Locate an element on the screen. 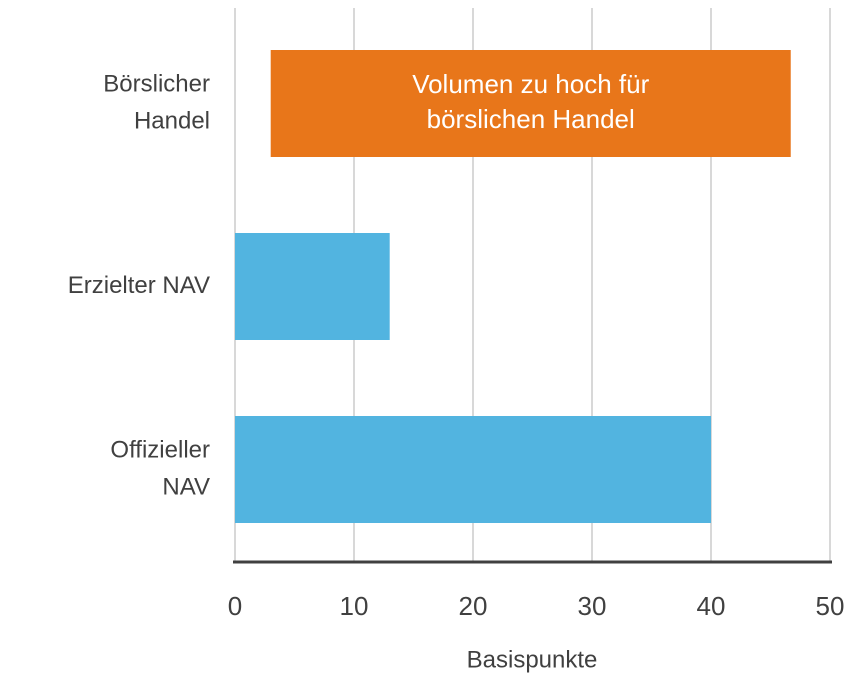  y-tick-label: Börslicher is located at coordinates (156, 83).